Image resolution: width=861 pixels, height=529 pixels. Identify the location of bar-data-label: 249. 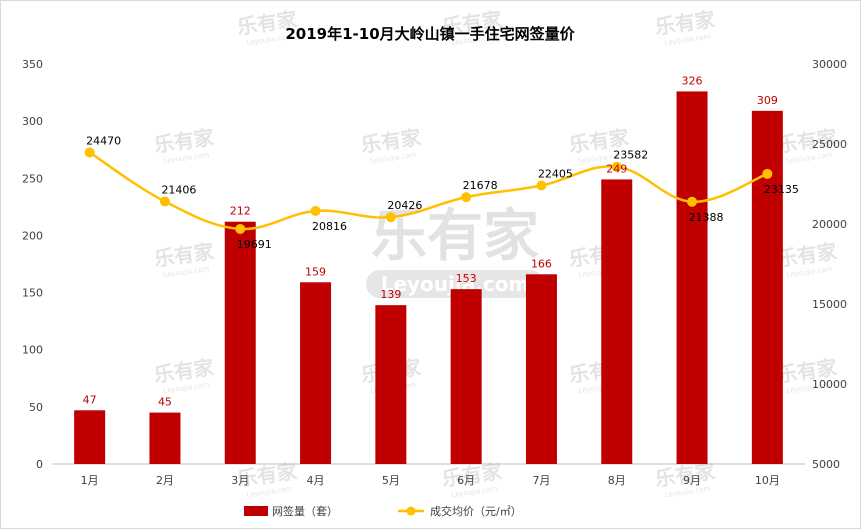
(616, 168).